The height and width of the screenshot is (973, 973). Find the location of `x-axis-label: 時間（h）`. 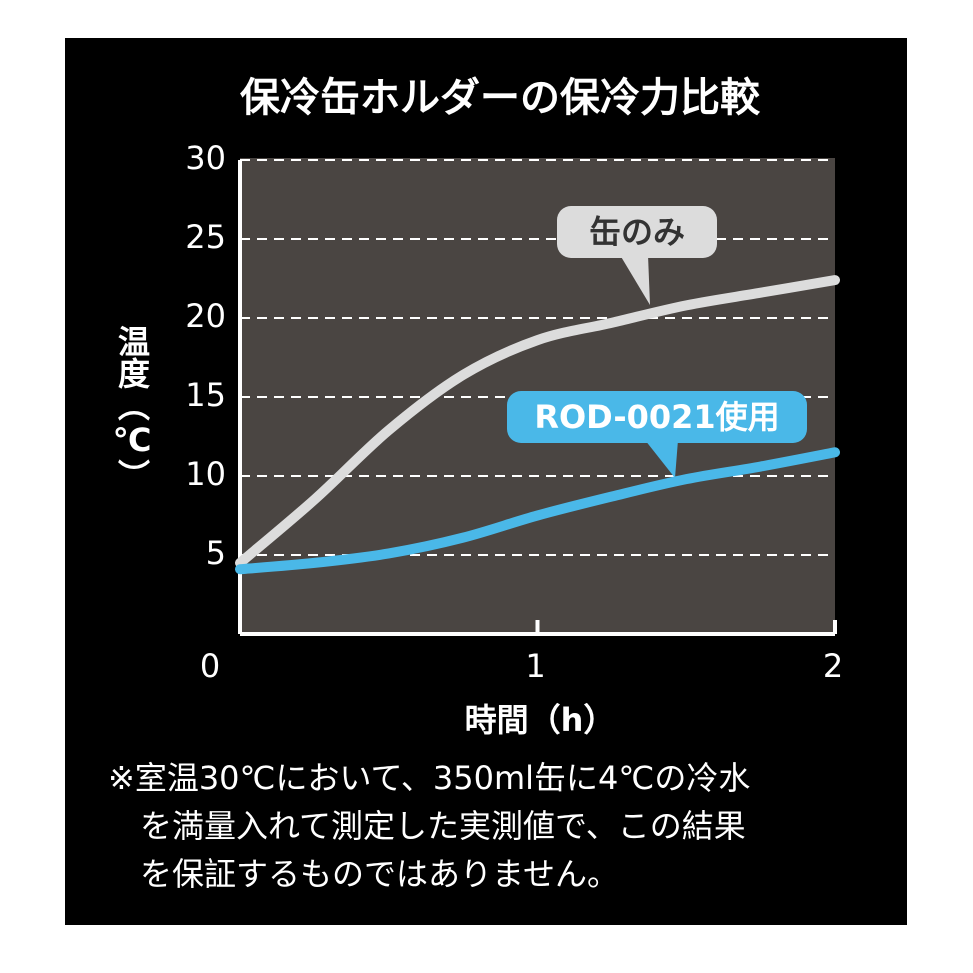

x-axis-label: 時間（h） is located at coordinates (540, 720).